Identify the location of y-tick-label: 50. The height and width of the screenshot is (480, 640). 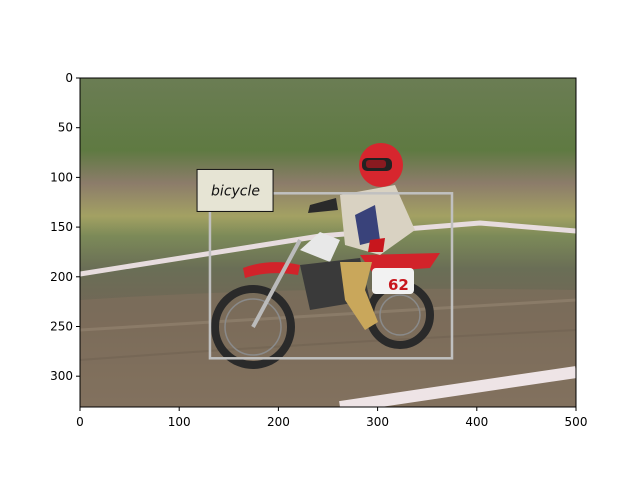
(65, 128).